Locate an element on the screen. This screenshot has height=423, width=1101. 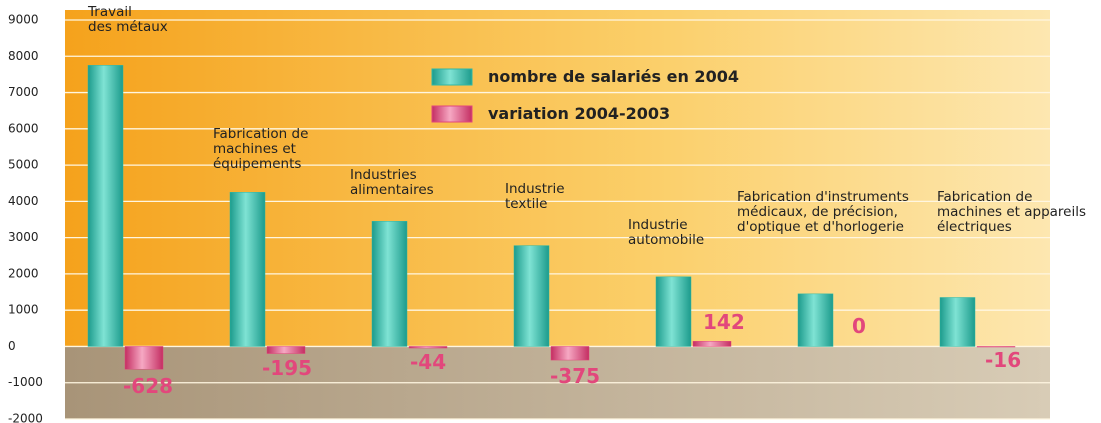
legend-label: nombre de salariés en 2004 is located at coordinates (613, 76).